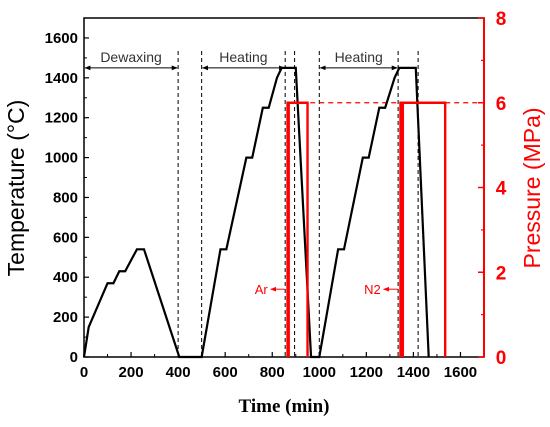 Image resolution: width=550 pixels, height=427 pixels. Describe the element at coordinates (178, 372) in the screenshot. I see `x-tick-label: 400` at that location.